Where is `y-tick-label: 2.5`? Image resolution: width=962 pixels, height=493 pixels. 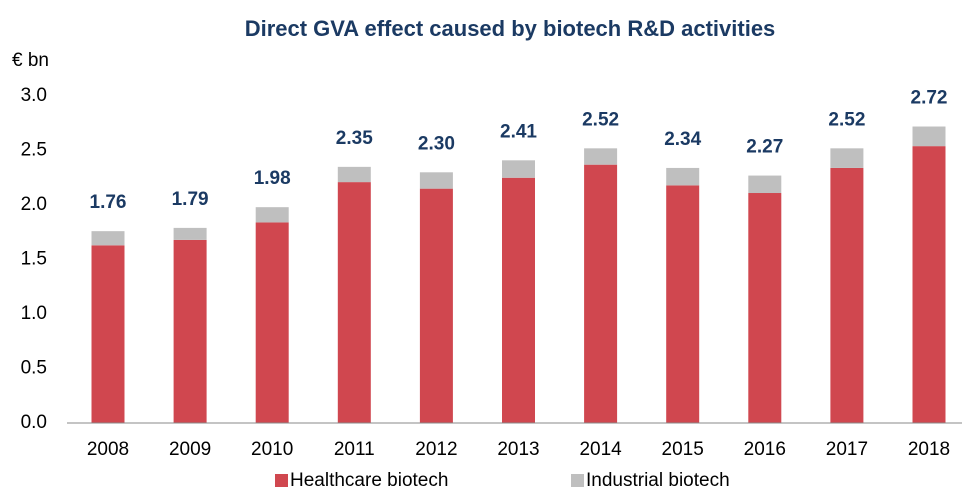 y-tick-label: 2.5 is located at coordinates (34, 150).